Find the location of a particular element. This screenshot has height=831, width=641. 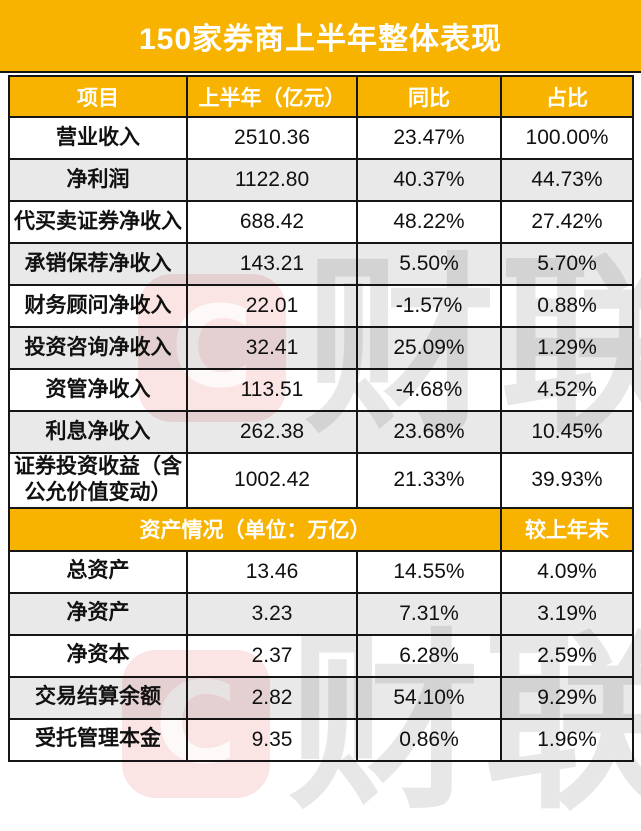

cell-value: 32.41 is located at coordinates (272, 348).